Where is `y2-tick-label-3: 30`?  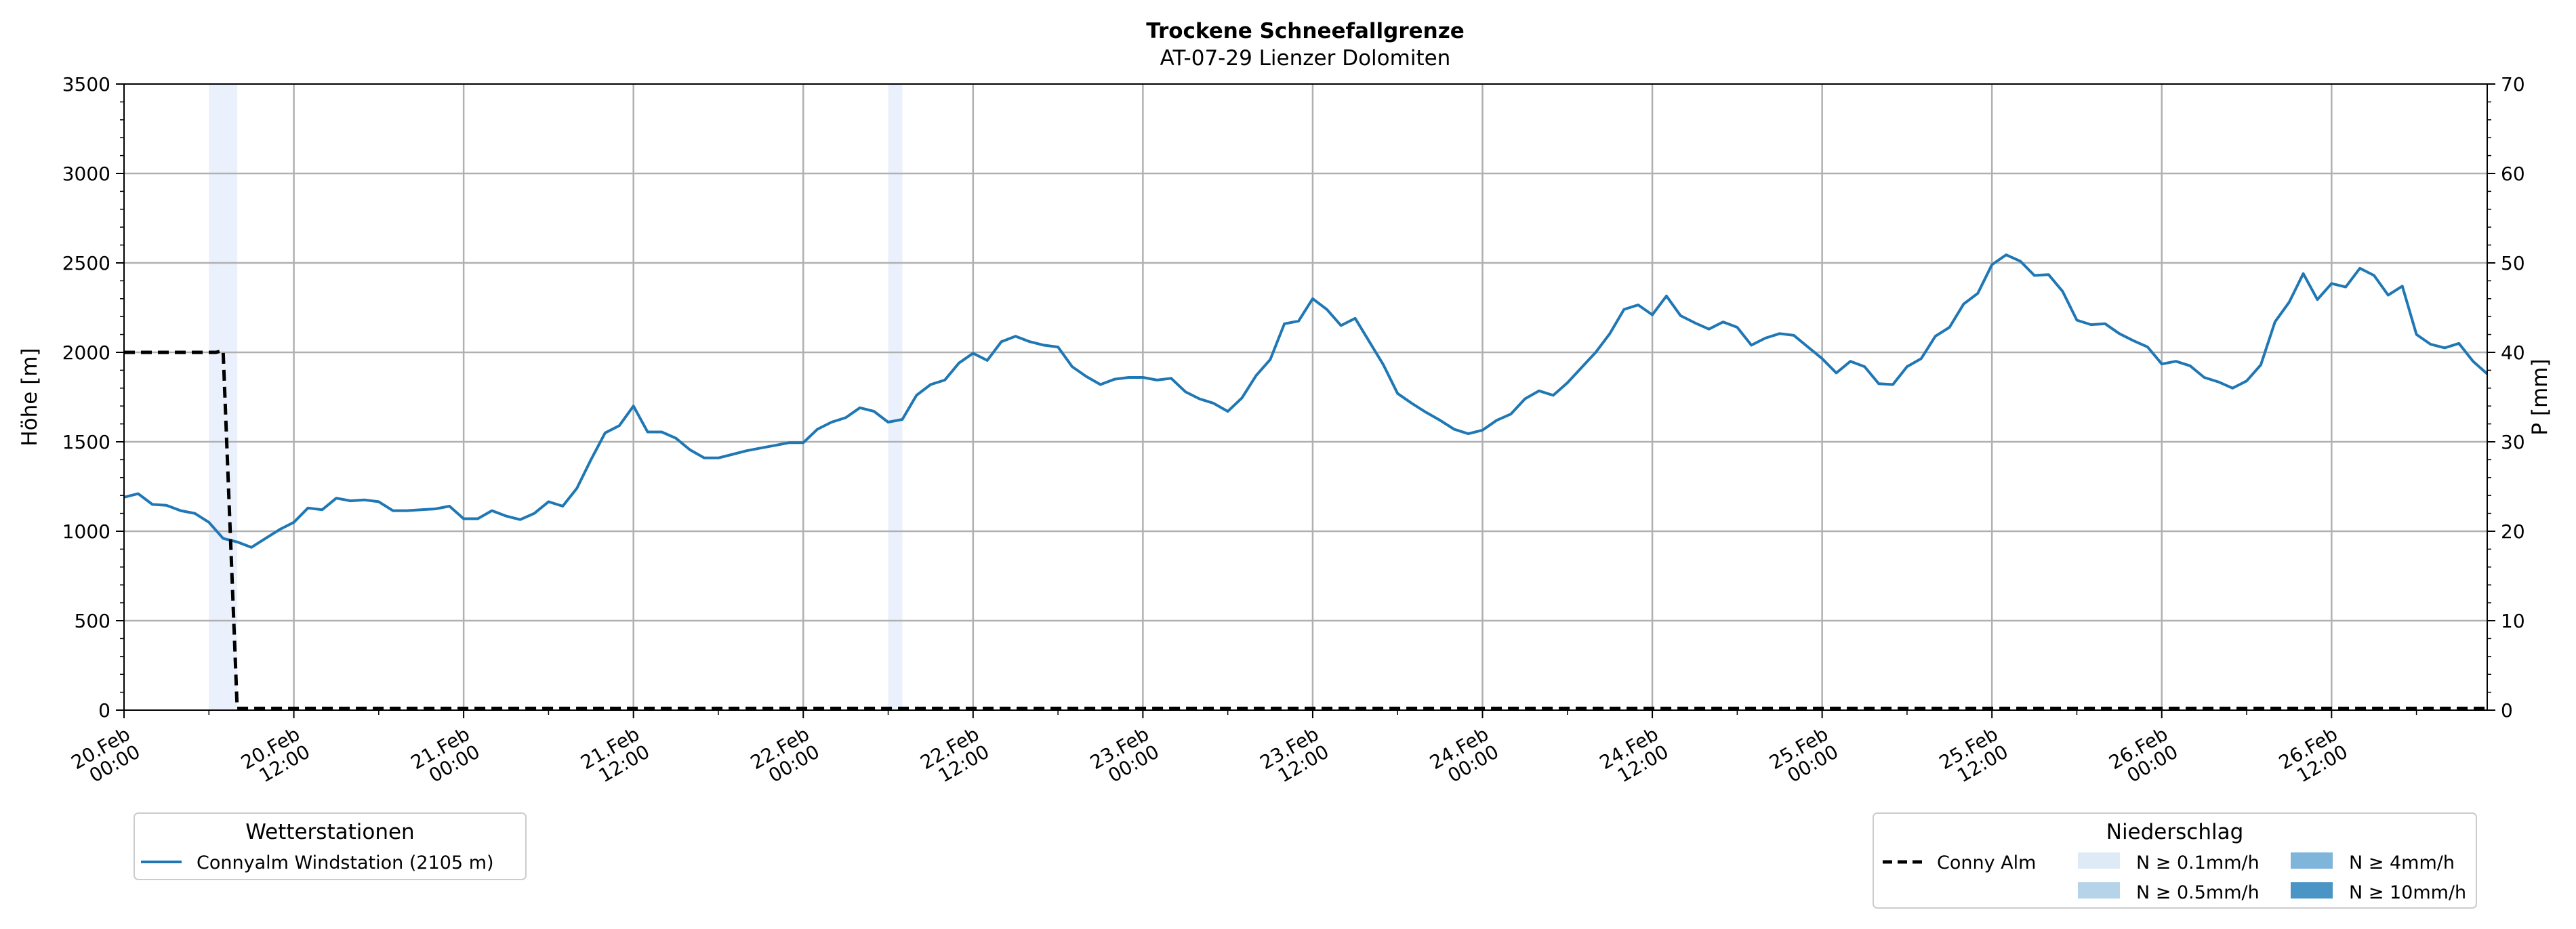 y2-tick-label-3: 30 is located at coordinates (2513, 442).